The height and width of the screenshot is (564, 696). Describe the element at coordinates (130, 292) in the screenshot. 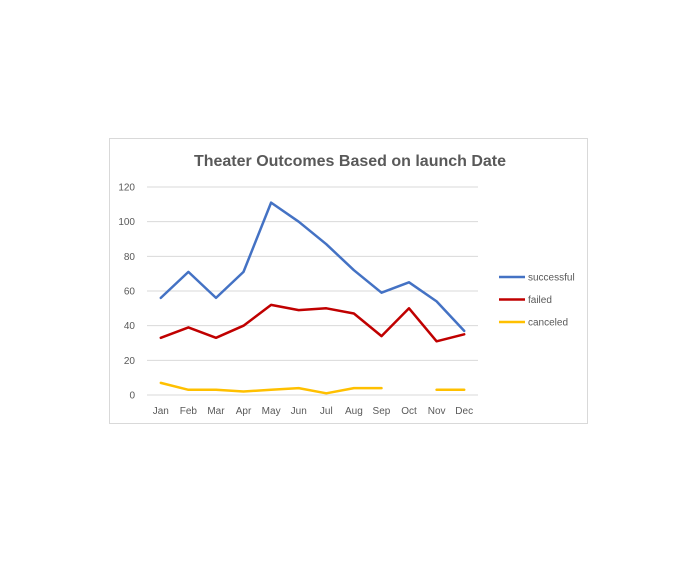

I see `y-tick-label: 60` at that location.